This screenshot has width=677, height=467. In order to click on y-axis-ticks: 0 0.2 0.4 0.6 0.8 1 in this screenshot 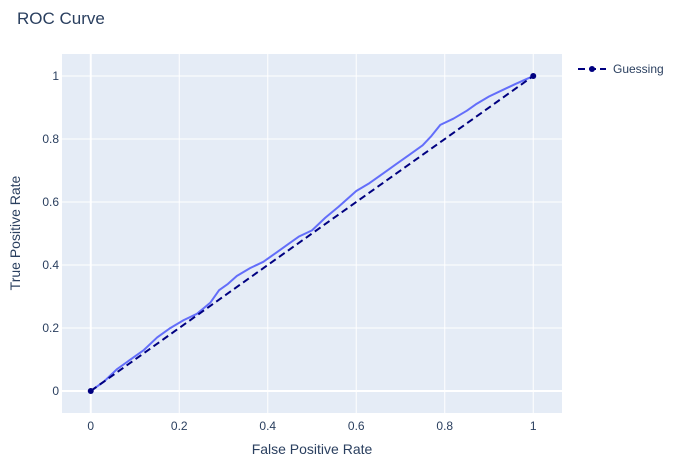, I will do `click(50, 233)`.